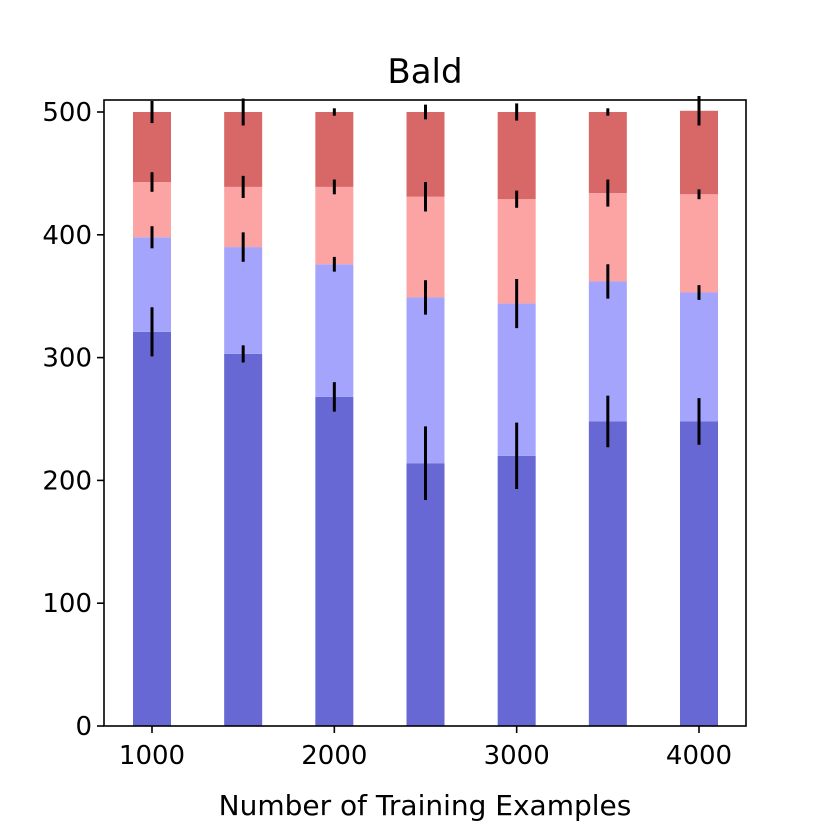 The width and height of the screenshot is (830, 830). I want to click on x-tick-label: 1000, so click(152, 756).